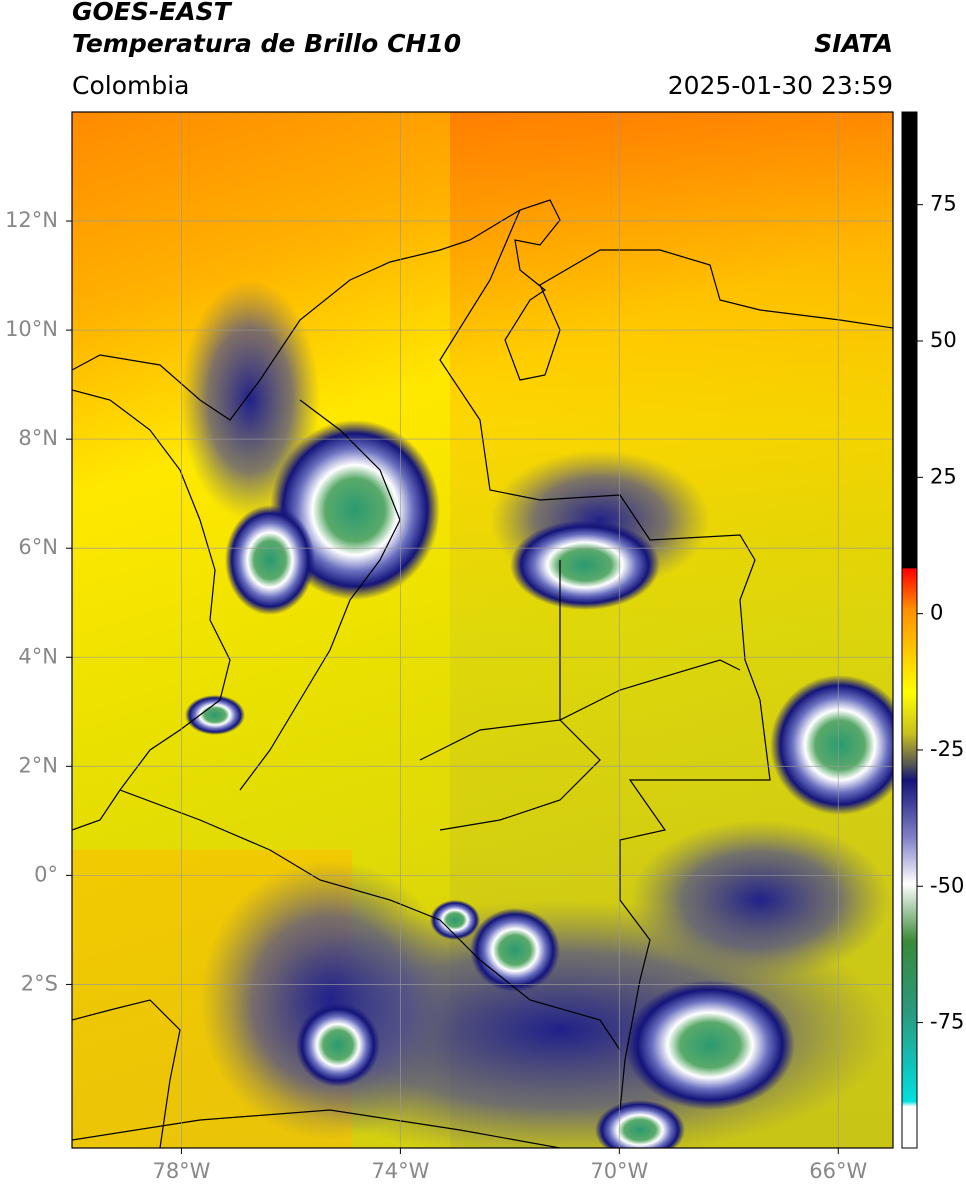 The image size is (966, 1194). Describe the element at coordinates (400, 1171) in the screenshot. I see `x-tick-label: 74°W` at that location.